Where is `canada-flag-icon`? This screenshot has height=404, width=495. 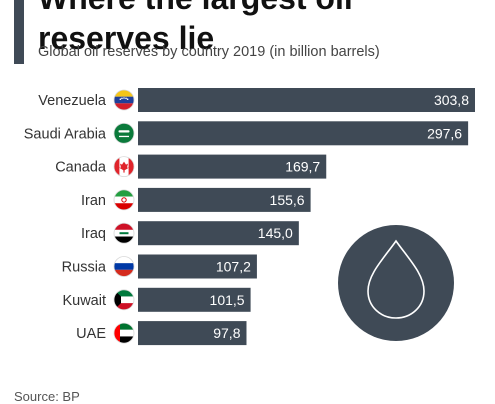 canada-flag-icon is located at coordinates (124, 167).